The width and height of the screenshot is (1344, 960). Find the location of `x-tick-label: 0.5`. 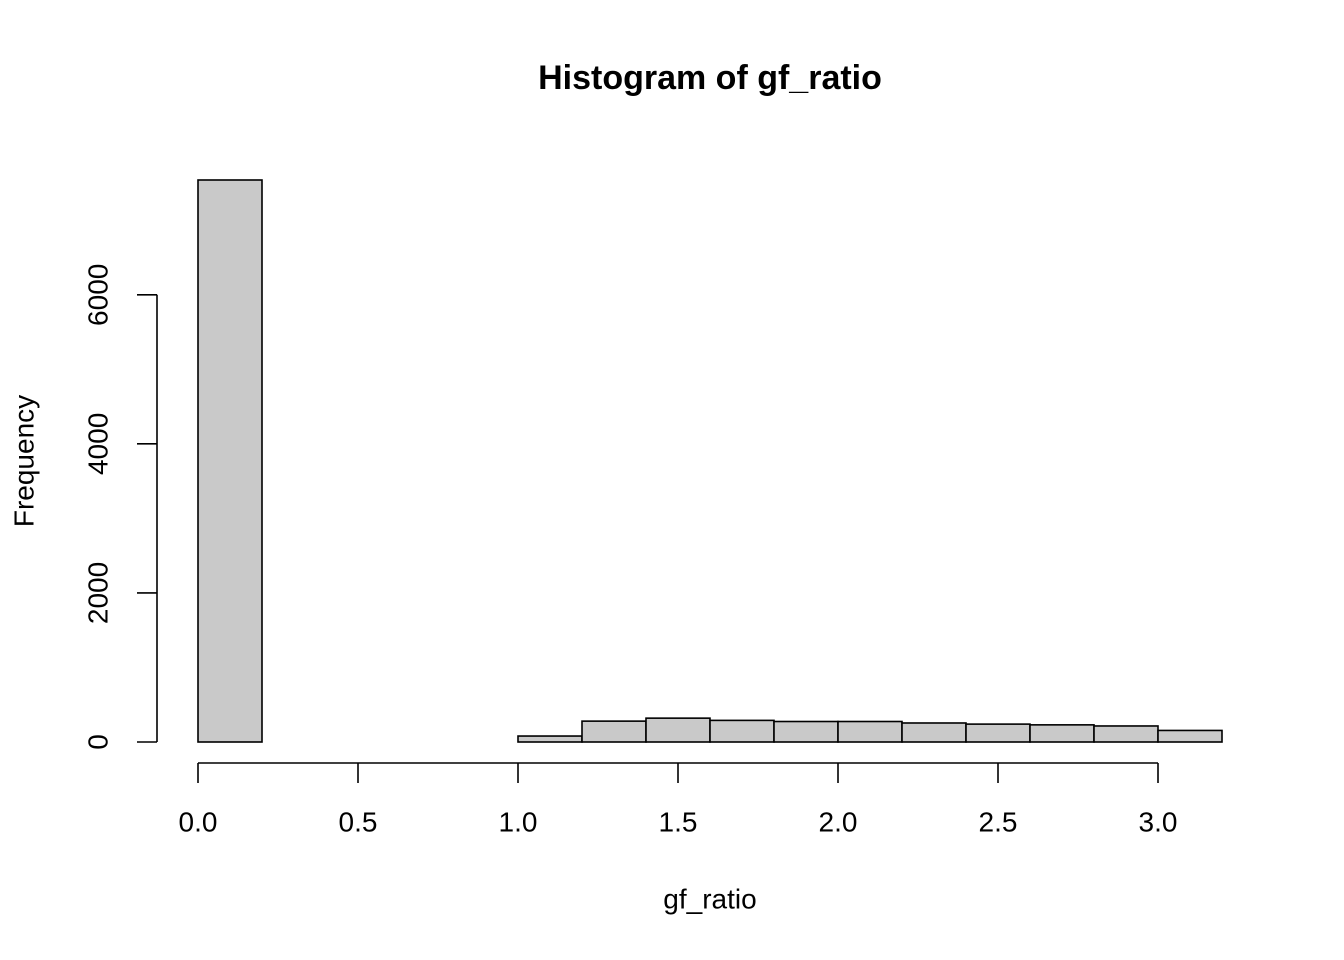

x-tick-label: 0.5 is located at coordinates (358, 821).